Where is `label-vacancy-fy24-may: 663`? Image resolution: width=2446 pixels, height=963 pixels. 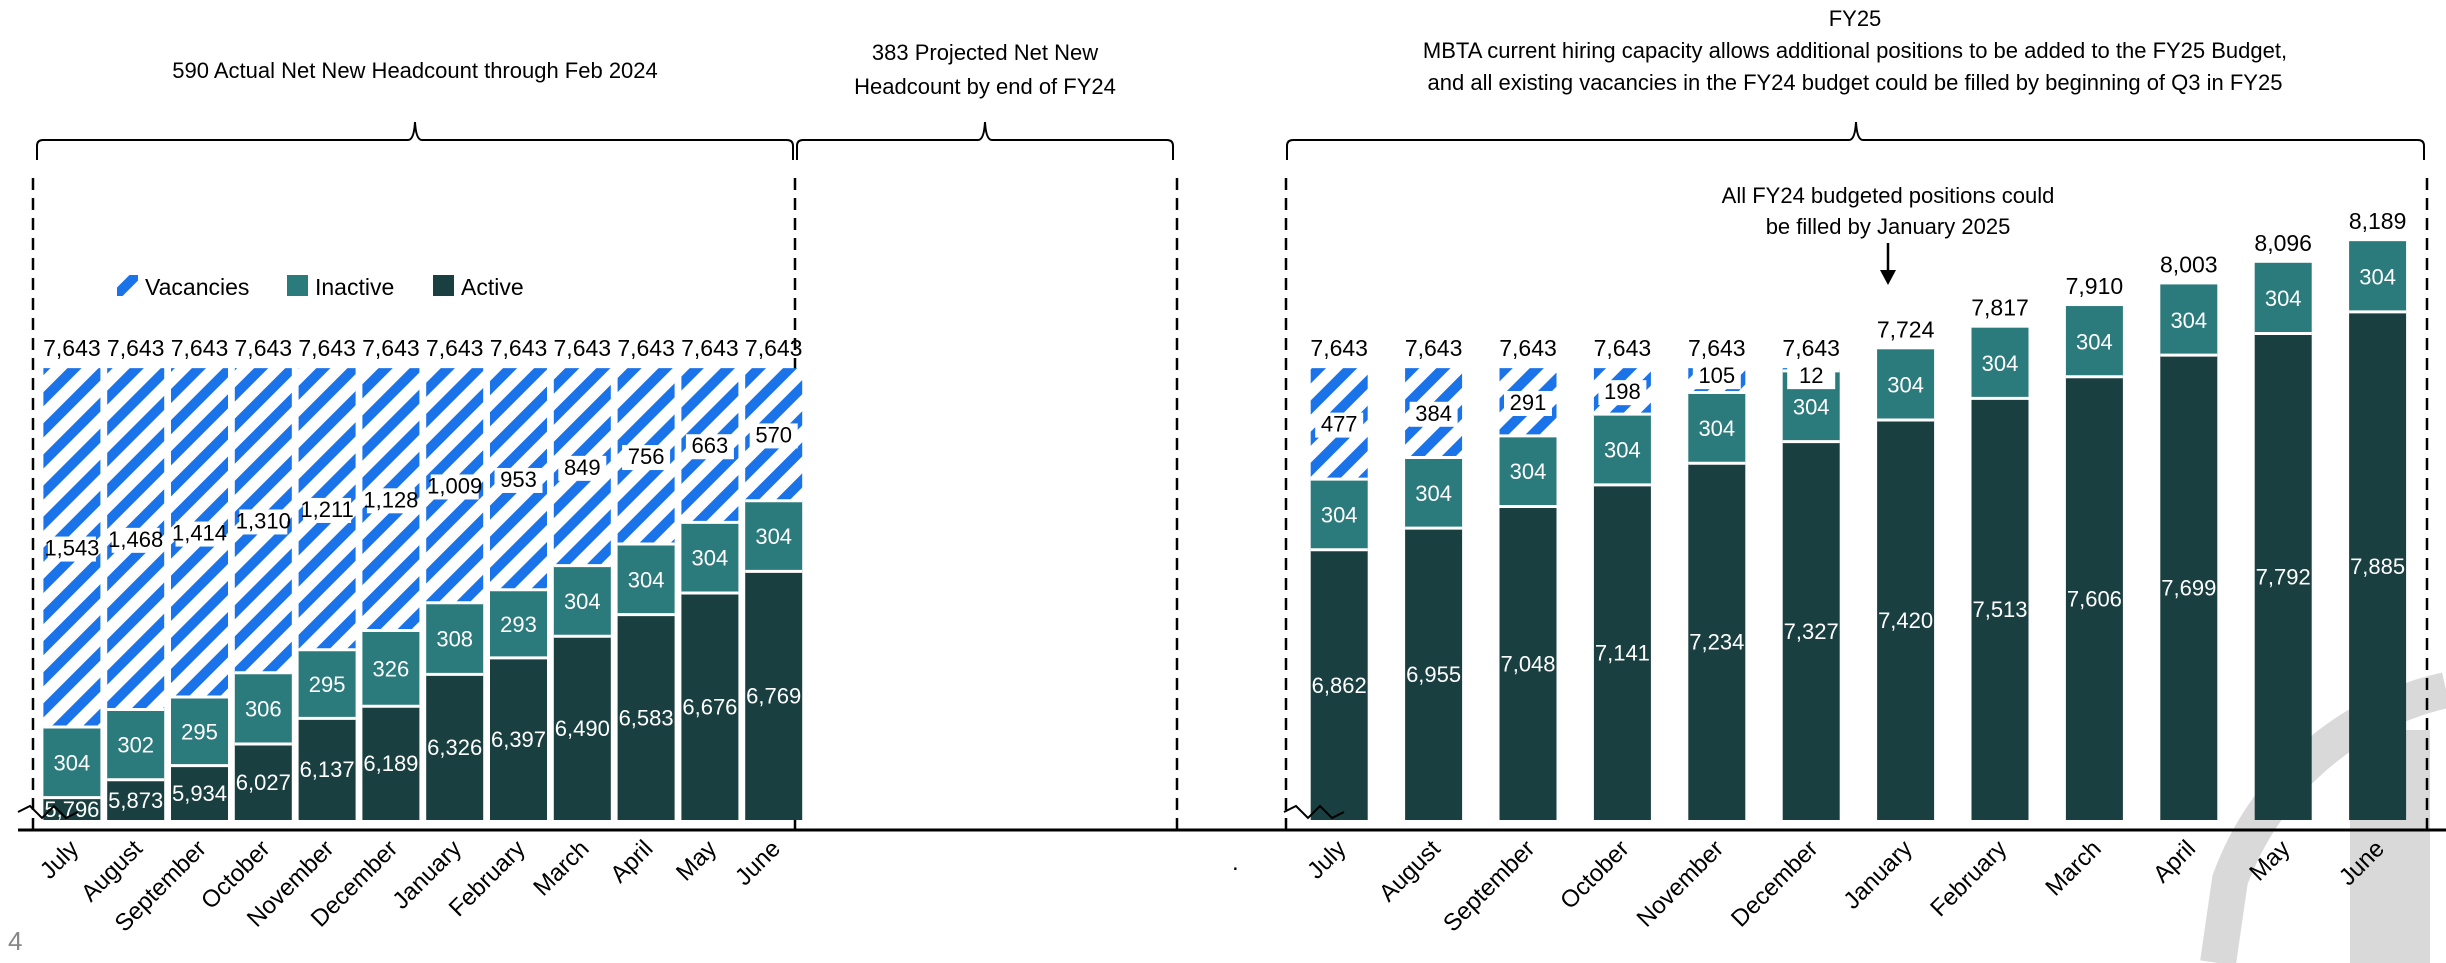 label-vacancy-fy24-may: 663 is located at coordinates (710, 445).